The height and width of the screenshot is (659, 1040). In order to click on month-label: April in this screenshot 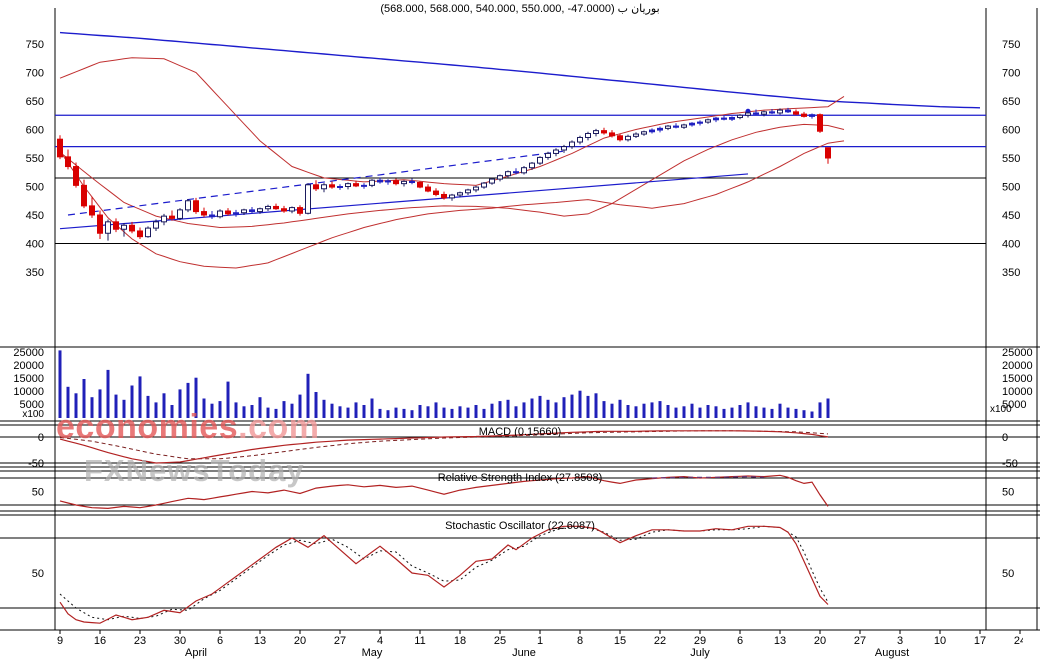, I will do `click(196, 653)`.